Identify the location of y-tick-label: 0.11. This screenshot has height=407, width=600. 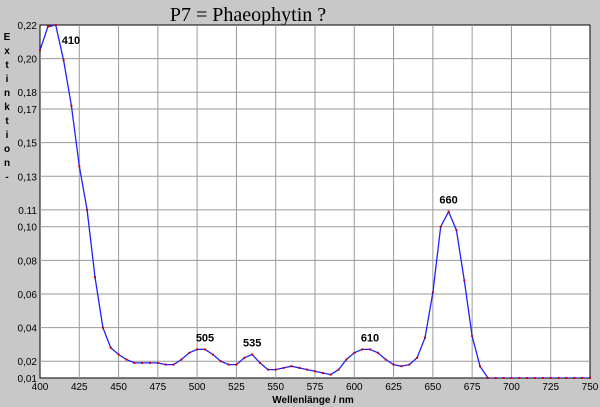
(27, 211).